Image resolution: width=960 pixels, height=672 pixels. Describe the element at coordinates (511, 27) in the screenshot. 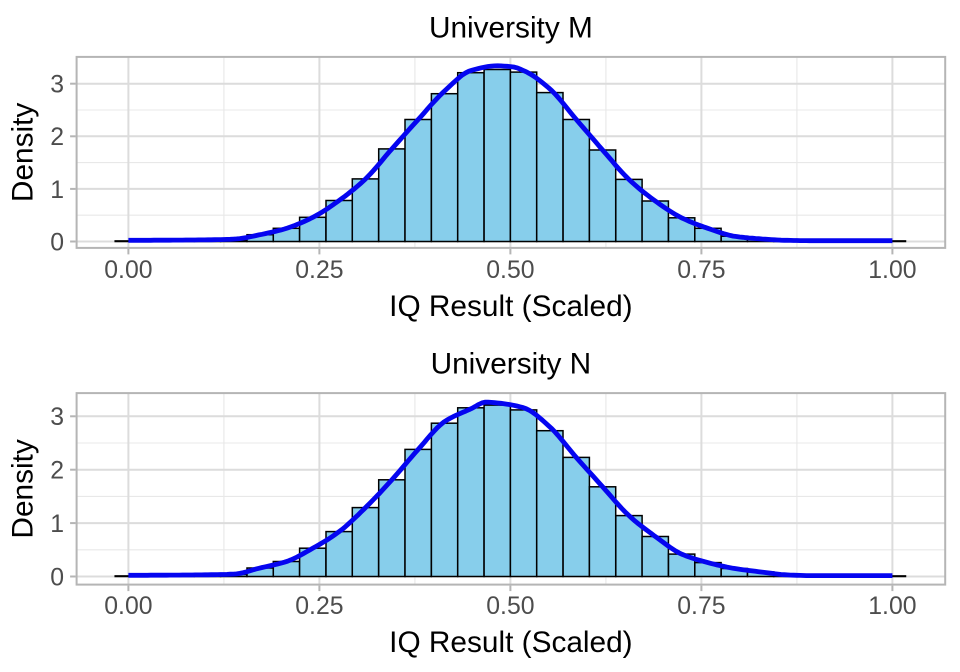

I see `svg-text: University M` at that location.